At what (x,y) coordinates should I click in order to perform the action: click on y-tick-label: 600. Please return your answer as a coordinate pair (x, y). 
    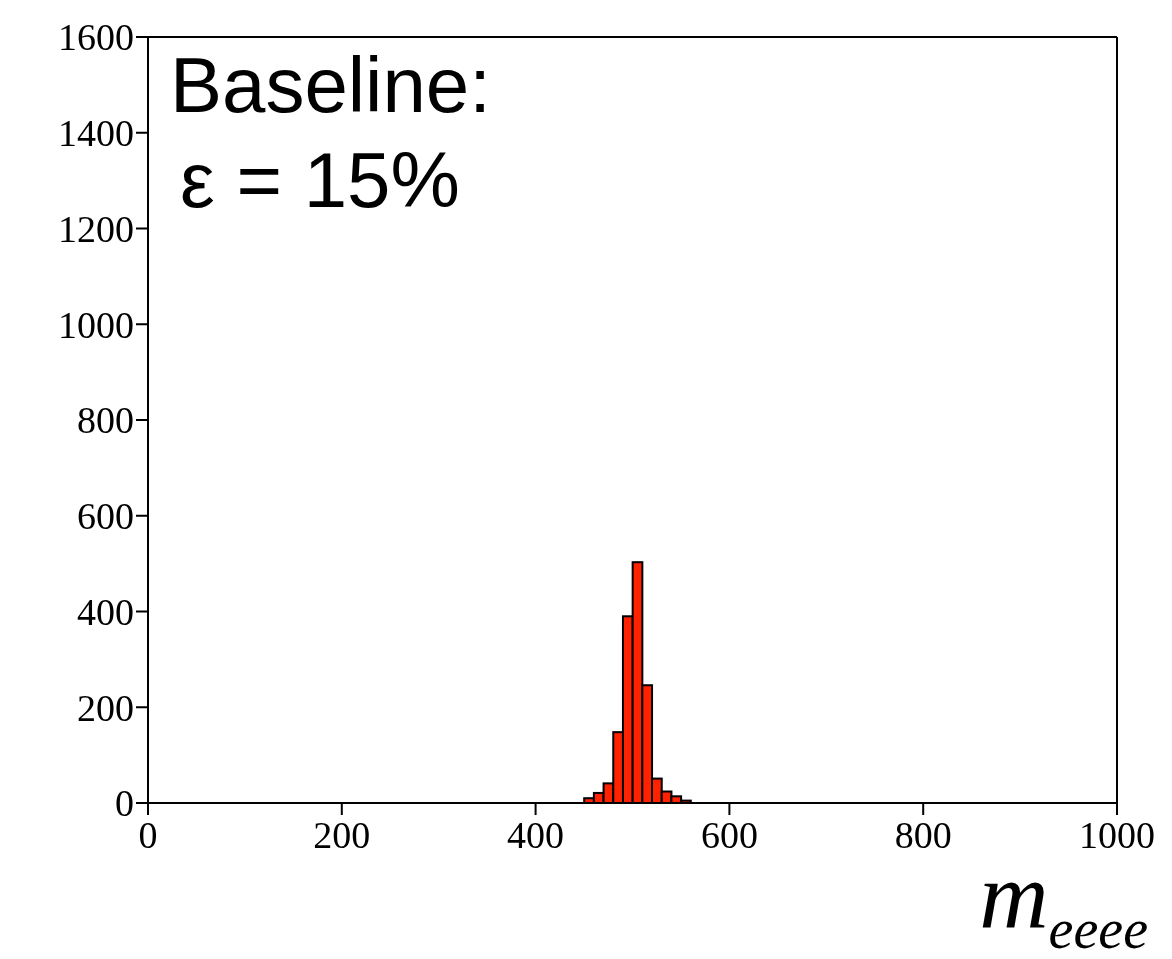
    Looking at the image, I should click on (105, 516).